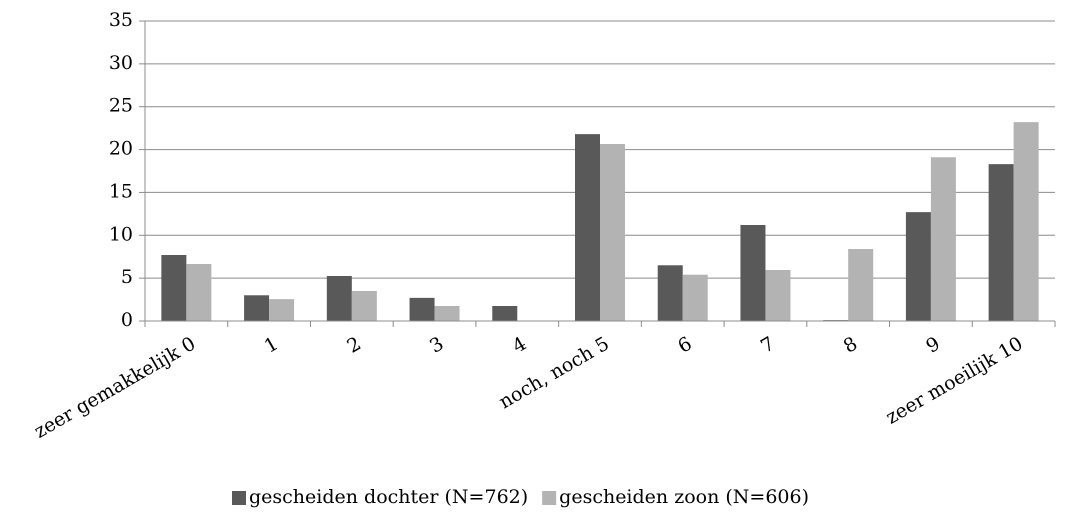 Image resolution: width=1073 pixels, height=515 pixels. Describe the element at coordinates (121, 106) in the screenshot. I see `y-tick-label: 25` at that location.